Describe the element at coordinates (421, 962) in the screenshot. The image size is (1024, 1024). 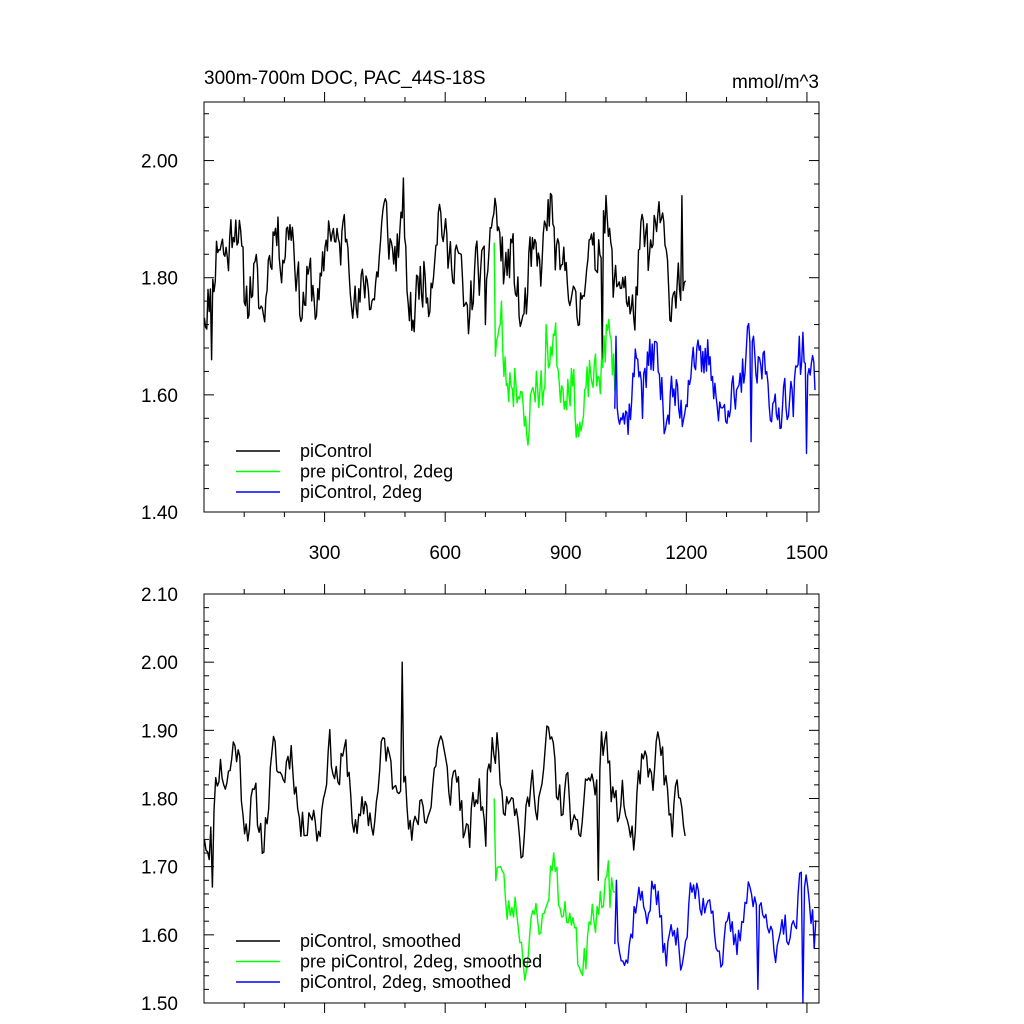
I see `legend-label-1-1: pre piControl, 2deg, smoothed` at that location.